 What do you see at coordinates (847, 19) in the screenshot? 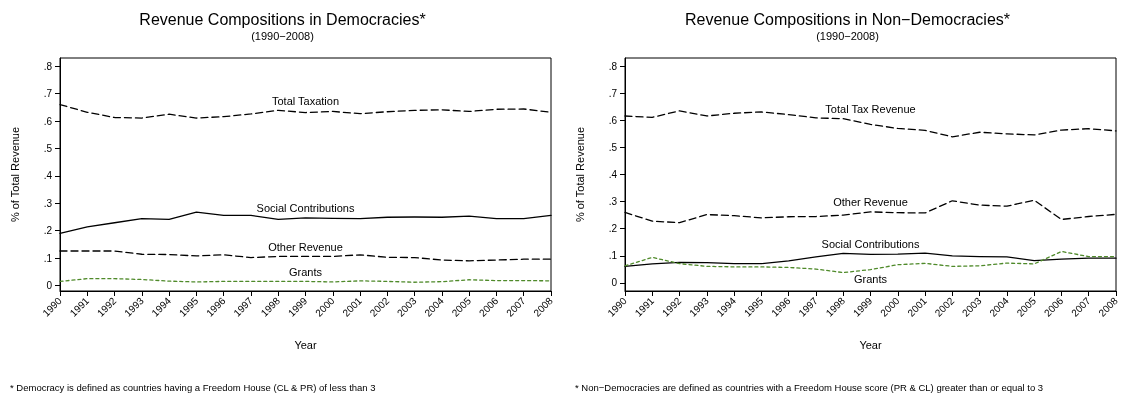
I see `chart-title: Revenue Compositions in Non−Democracies*` at bounding box center [847, 19].